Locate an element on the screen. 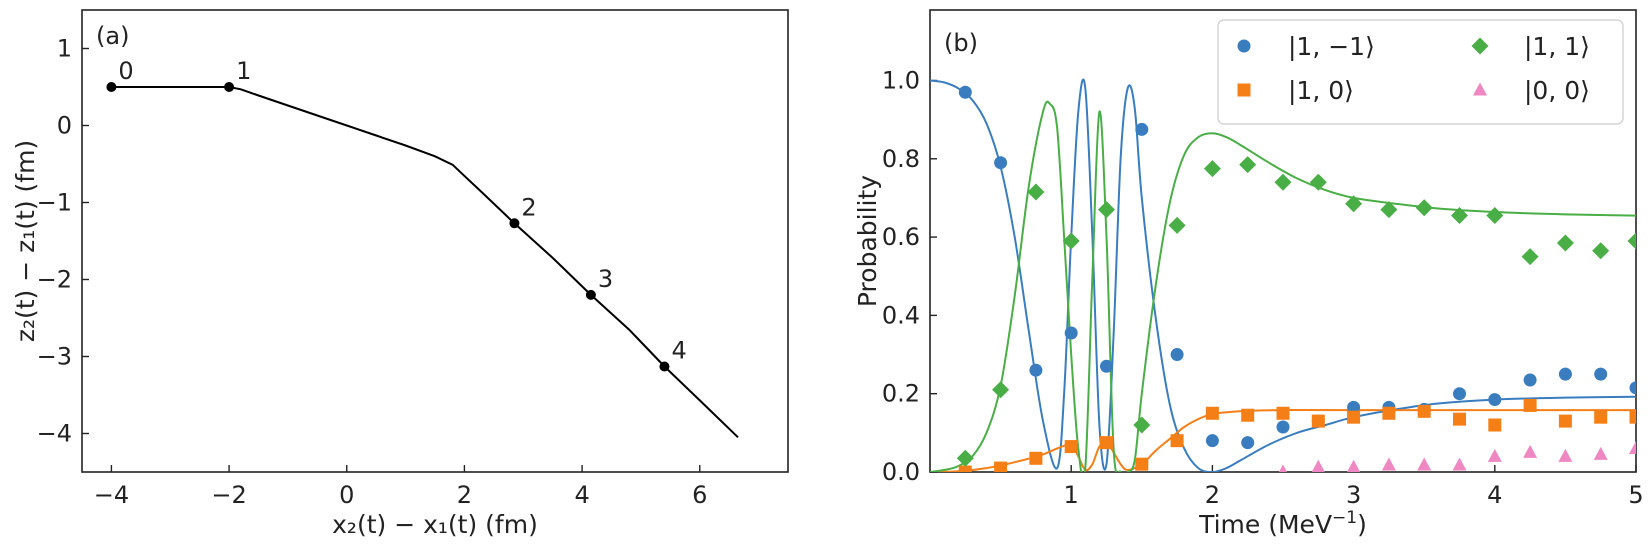 The image size is (1651, 554). panel-a-y-tick-label: −2 is located at coordinates (54, 280).